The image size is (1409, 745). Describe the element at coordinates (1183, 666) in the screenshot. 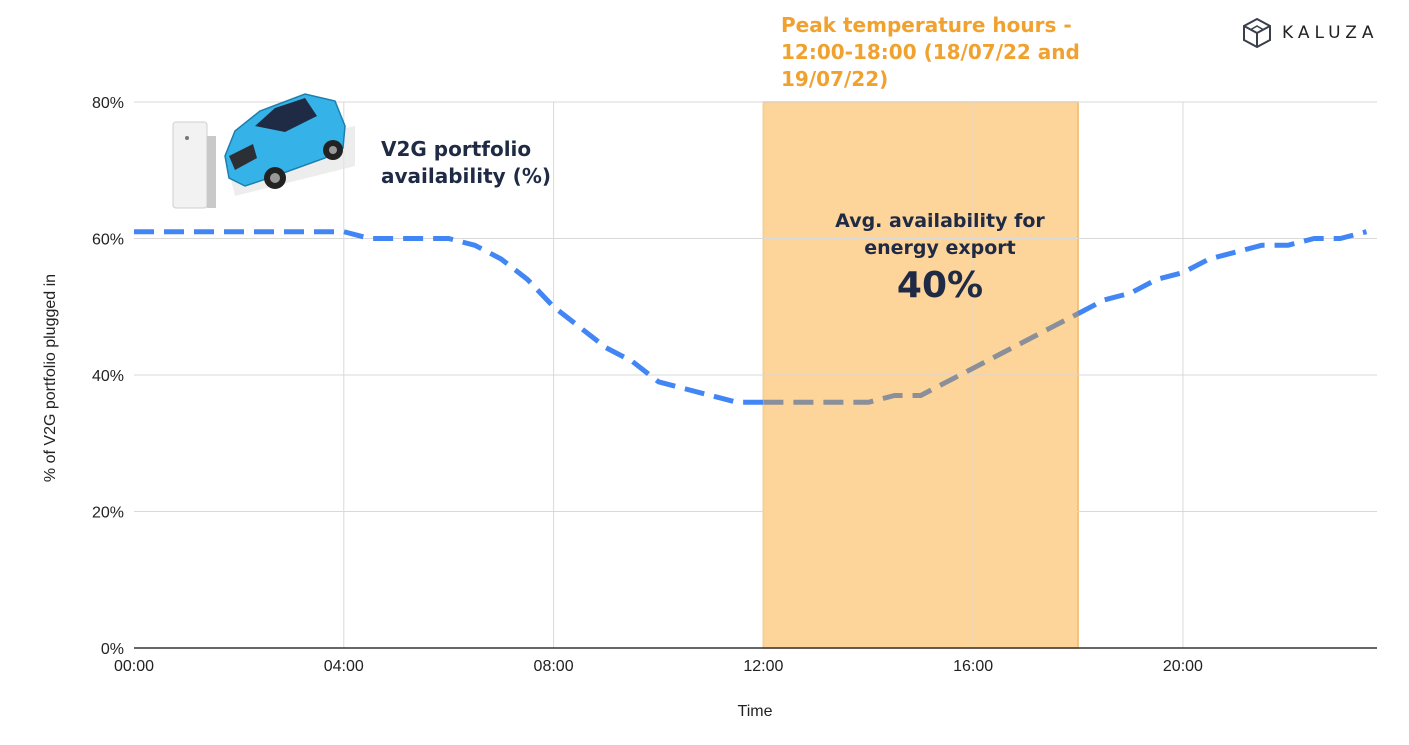

I see `x-tick-label: 20:00` at that location.